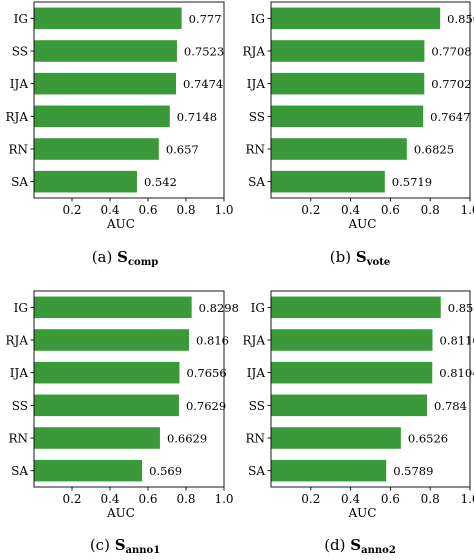 The height and width of the screenshot is (560, 474). What do you see at coordinates (203, 84) in the screenshot?
I see `data-label: 0.7474` at bounding box center [203, 84].